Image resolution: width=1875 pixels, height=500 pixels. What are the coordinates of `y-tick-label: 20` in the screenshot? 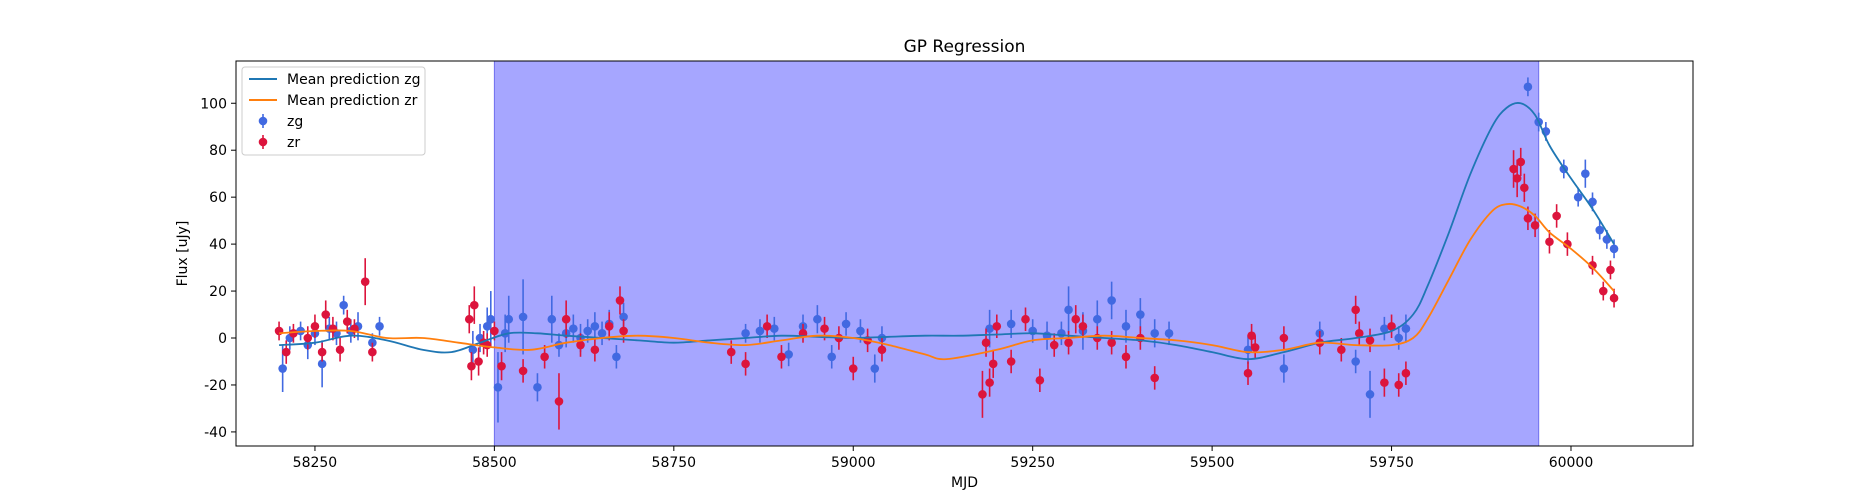 It's located at (218, 292).